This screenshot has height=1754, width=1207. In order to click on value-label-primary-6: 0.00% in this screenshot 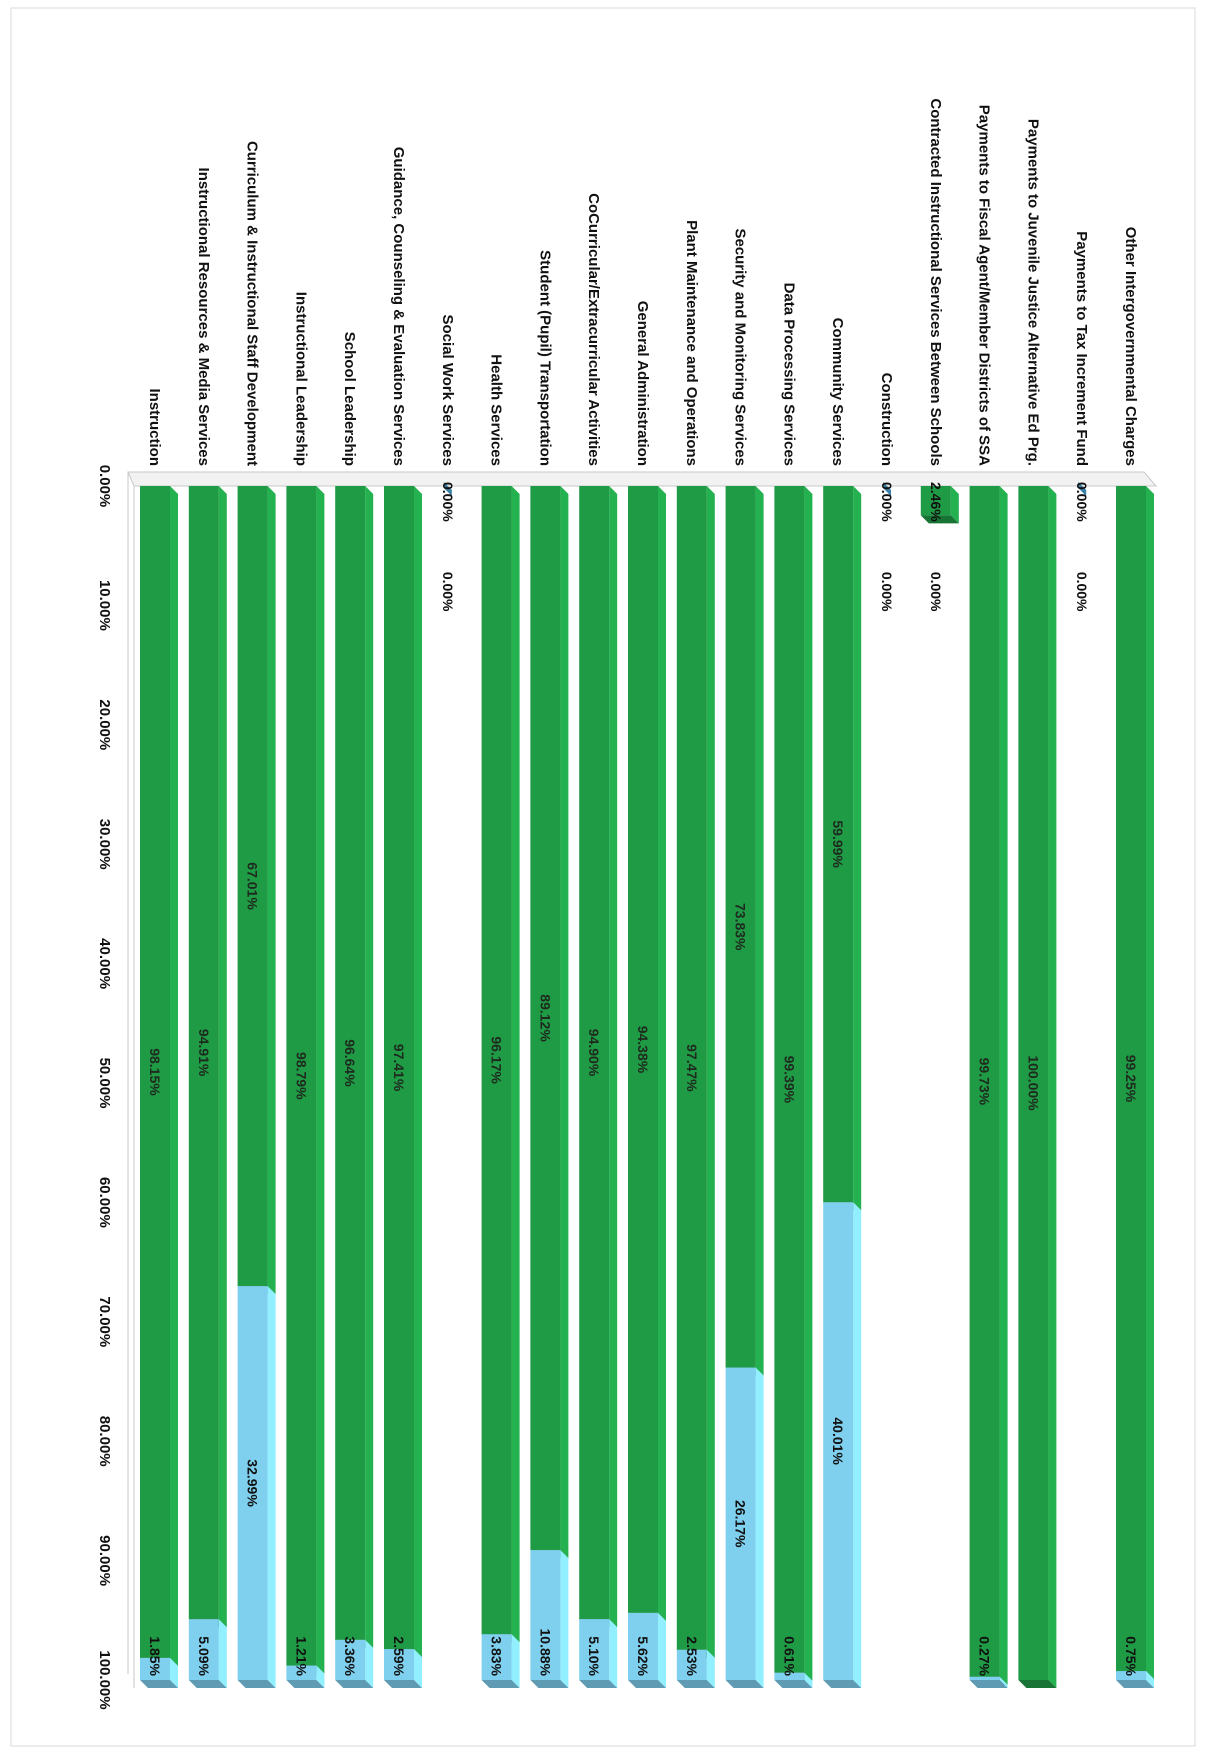, I will do `click(448, 502)`.